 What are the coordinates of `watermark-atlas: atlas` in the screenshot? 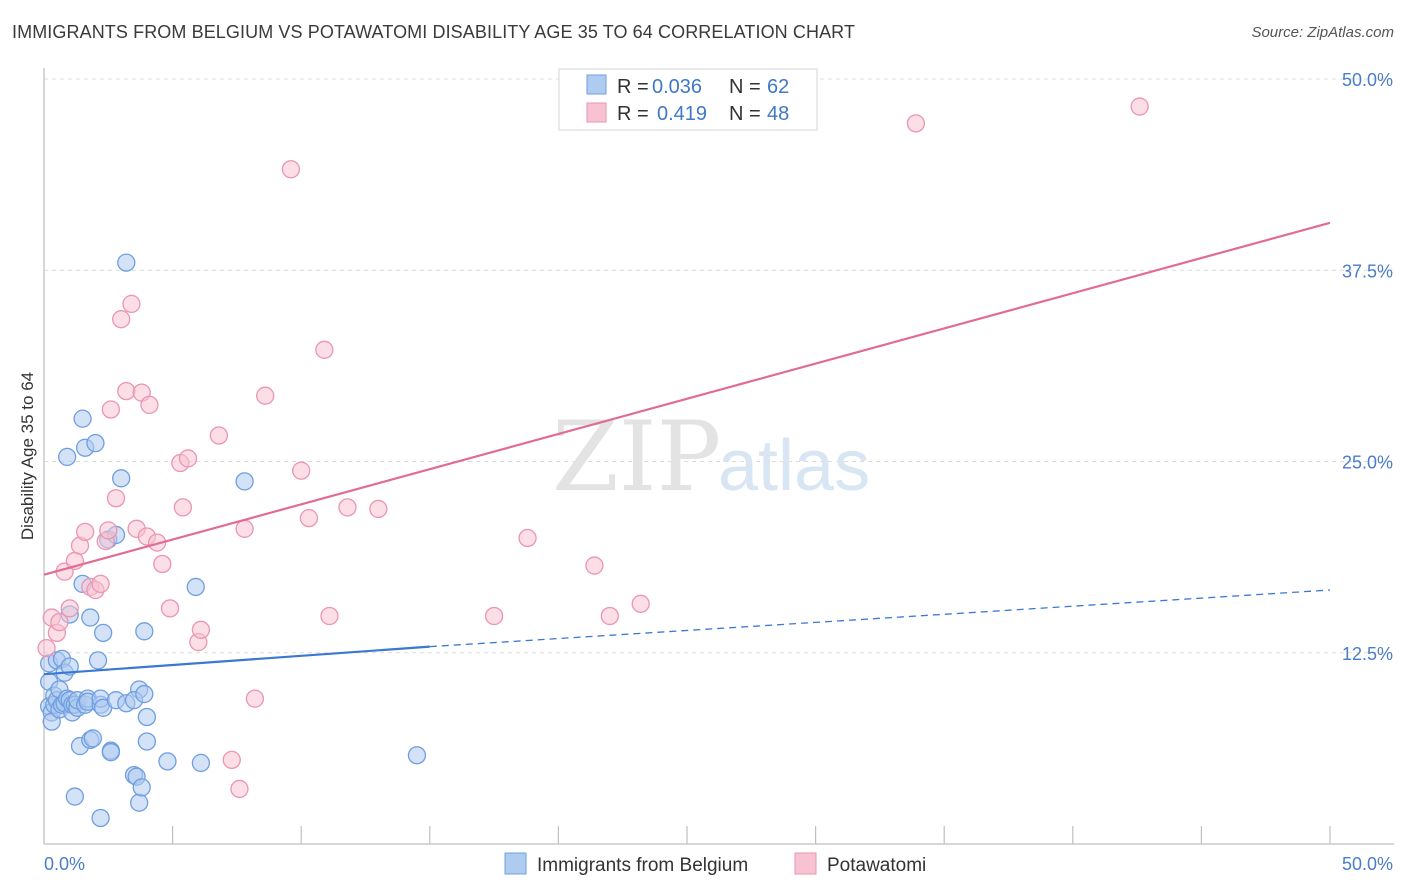 It's located at (794, 466).